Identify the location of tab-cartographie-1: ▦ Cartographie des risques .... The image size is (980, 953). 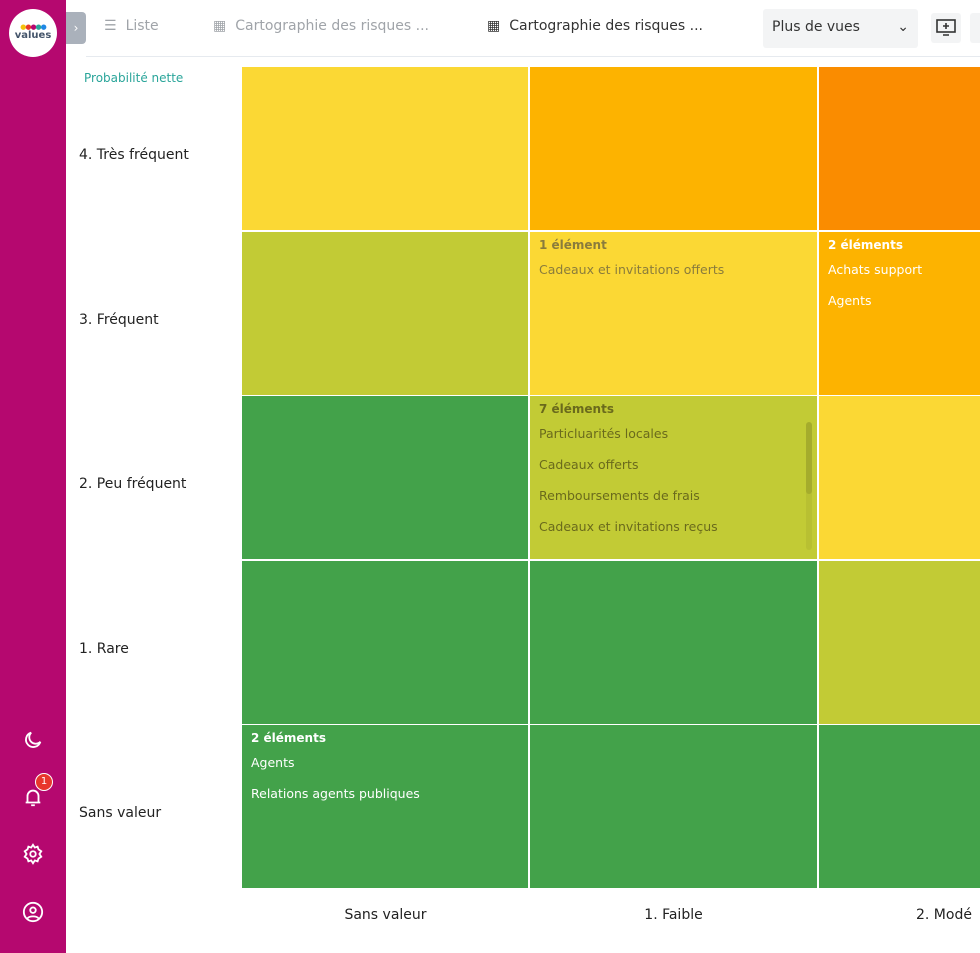
(321, 26).